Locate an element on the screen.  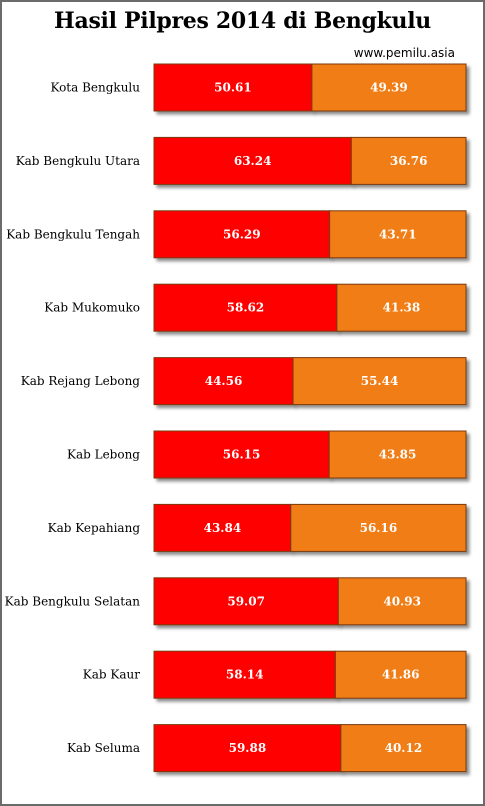
data-label: 41.86 is located at coordinates (401, 675).